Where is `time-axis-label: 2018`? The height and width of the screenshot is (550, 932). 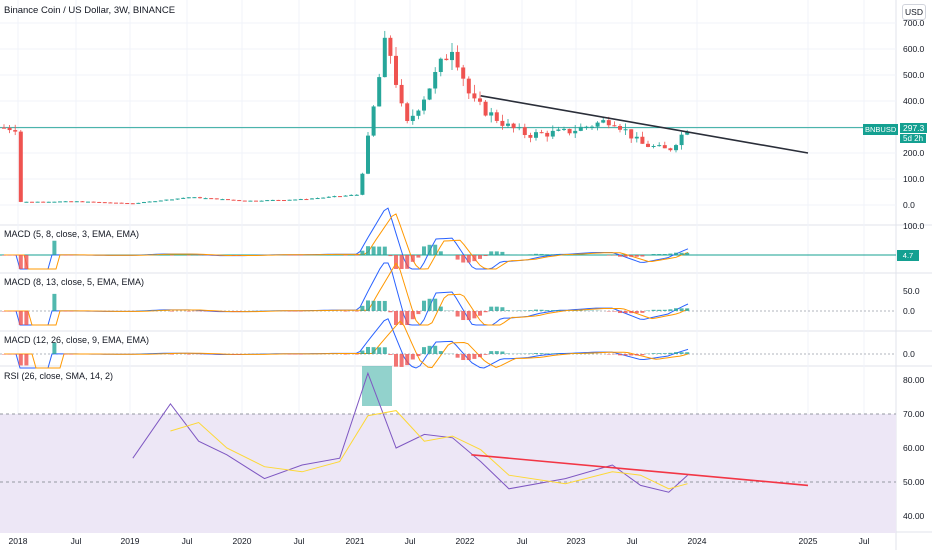 time-axis-label: 2018 is located at coordinates (18, 541).